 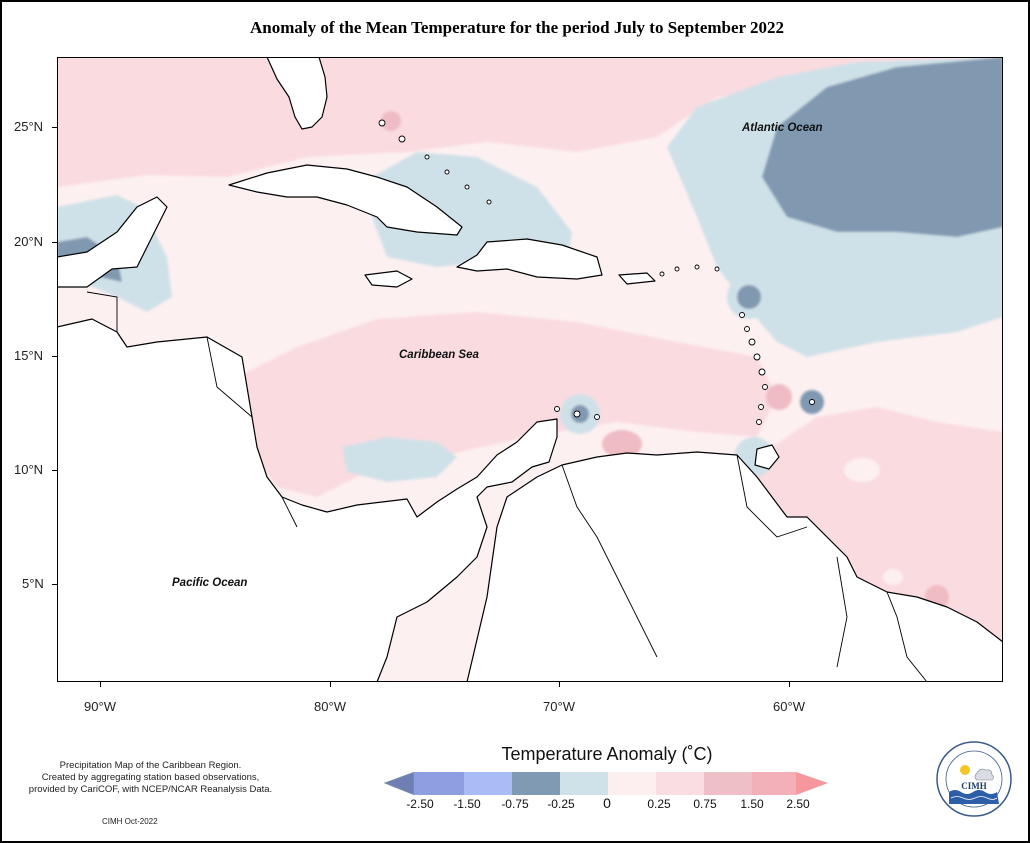 I want to click on lat-label-20n: 20°N, so click(x=29, y=241).